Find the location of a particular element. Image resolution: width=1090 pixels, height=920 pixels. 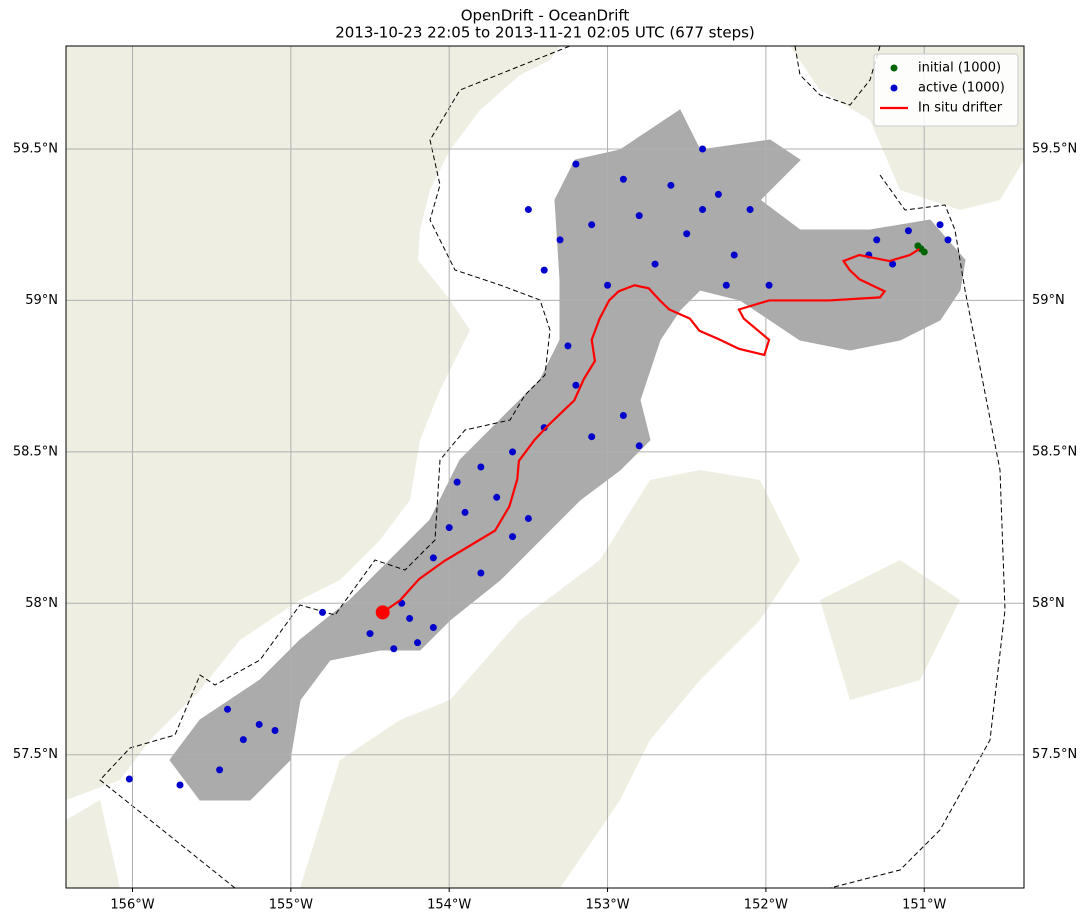

y-tick-label-right: 58°N is located at coordinates (1048, 603).